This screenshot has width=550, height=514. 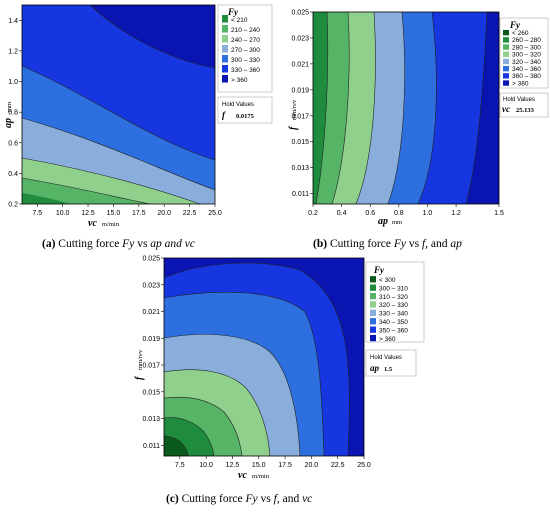 I want to click on legend-label: 260 – 280, so click(x=526, y=40).